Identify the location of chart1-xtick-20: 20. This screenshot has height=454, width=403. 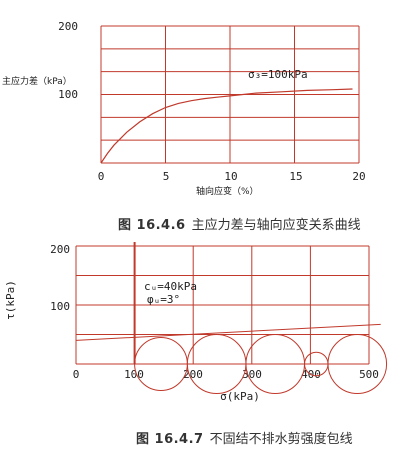
(358, 176).